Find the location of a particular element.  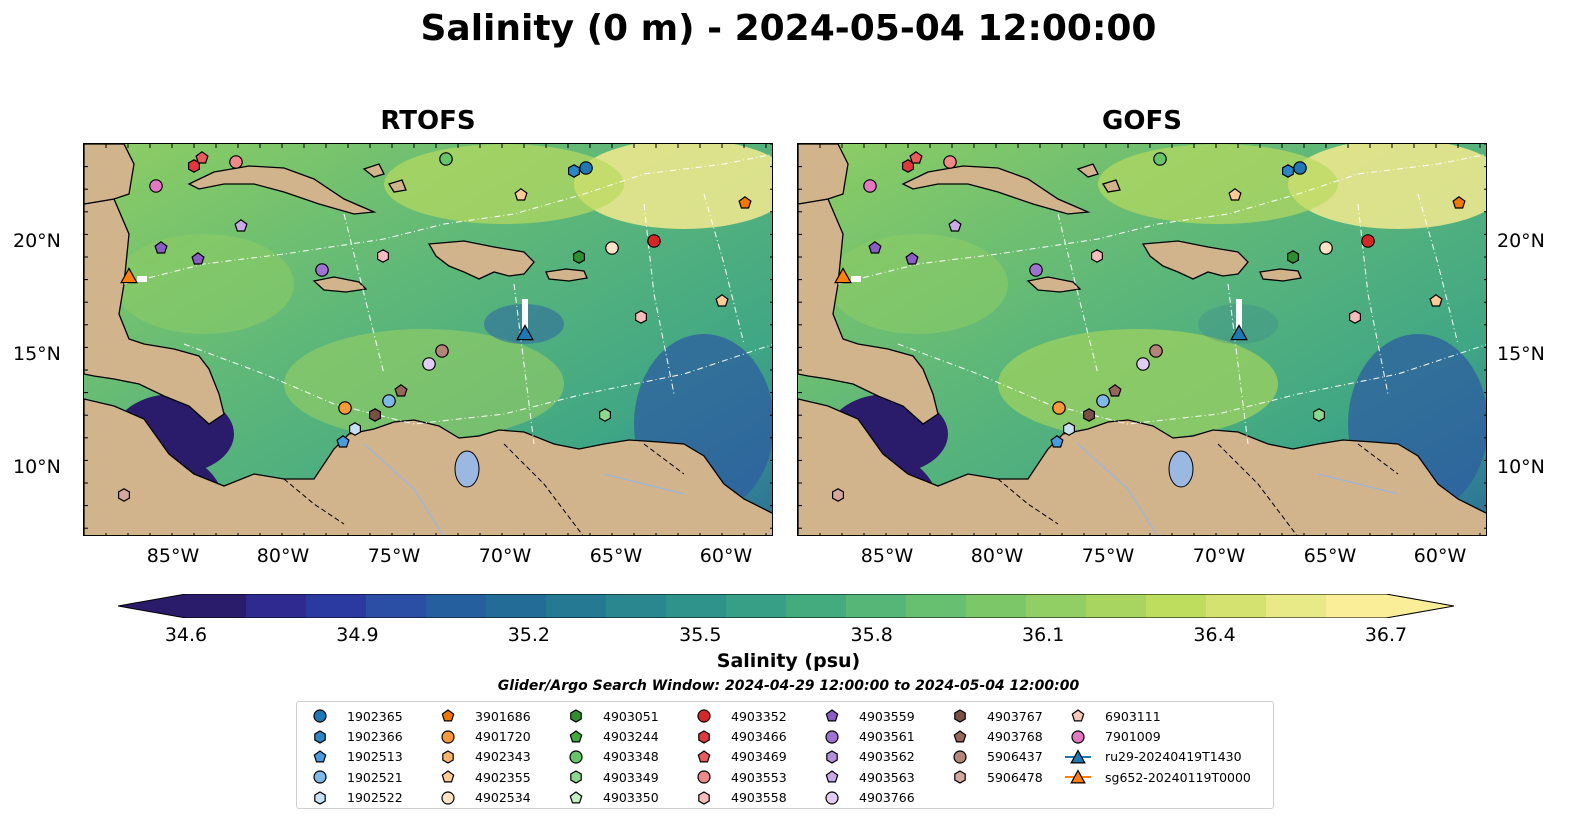

legend-item: 5906437 is located at coordinates (995, 757).